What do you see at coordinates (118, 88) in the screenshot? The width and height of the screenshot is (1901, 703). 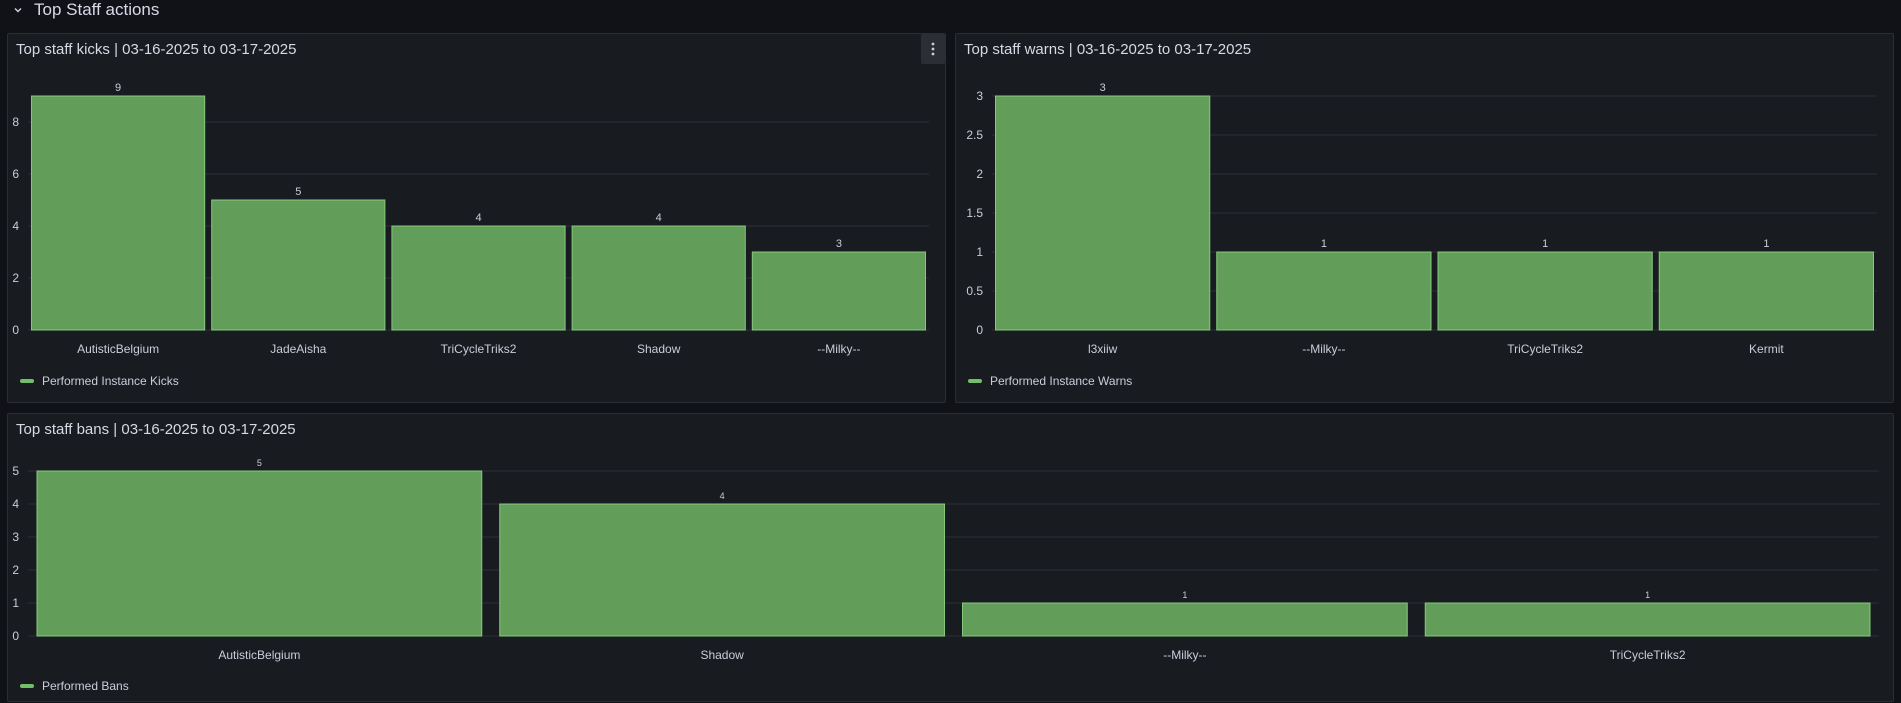 I see `bar-value-label: 9` at bounding box center [118, 88].